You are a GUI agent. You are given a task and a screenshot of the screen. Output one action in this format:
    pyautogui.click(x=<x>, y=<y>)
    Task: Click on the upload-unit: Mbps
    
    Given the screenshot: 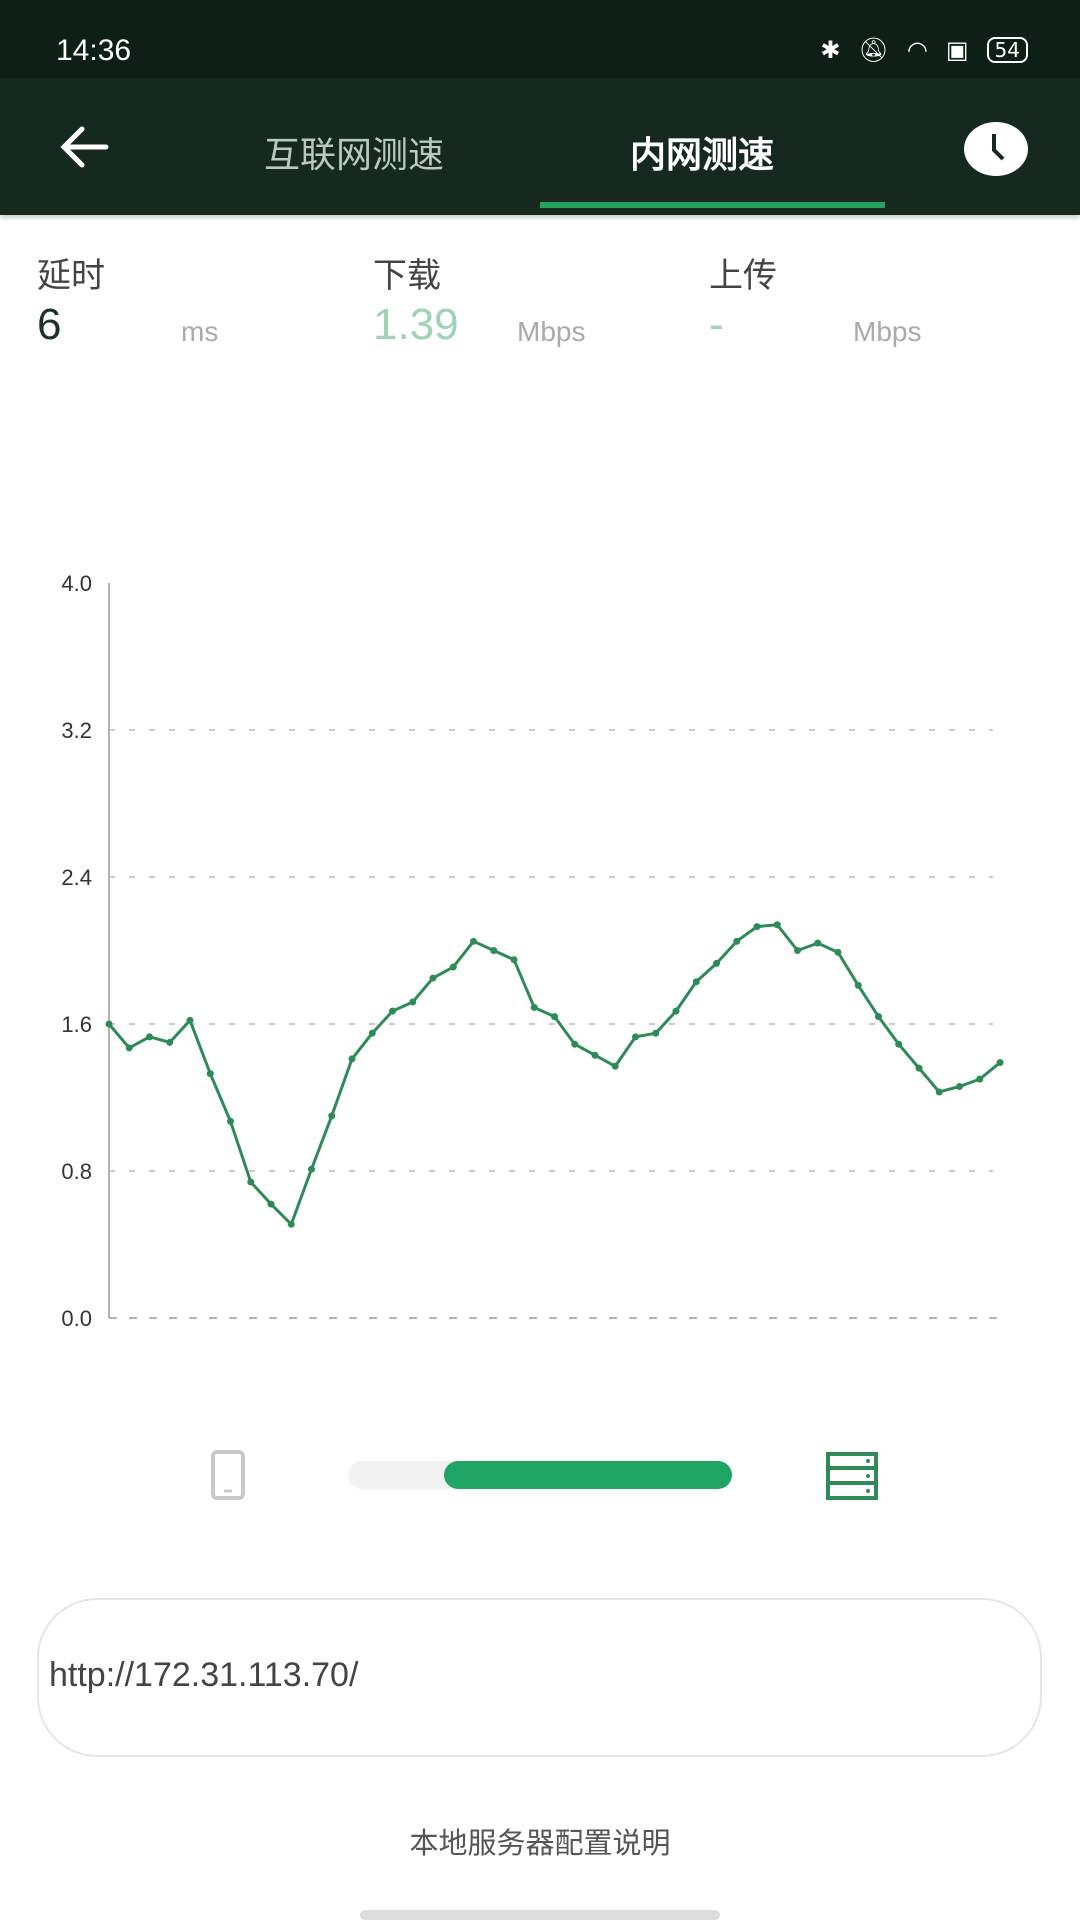 What is the action you would take?
    pyautogui.click(x=887, y=331)
    